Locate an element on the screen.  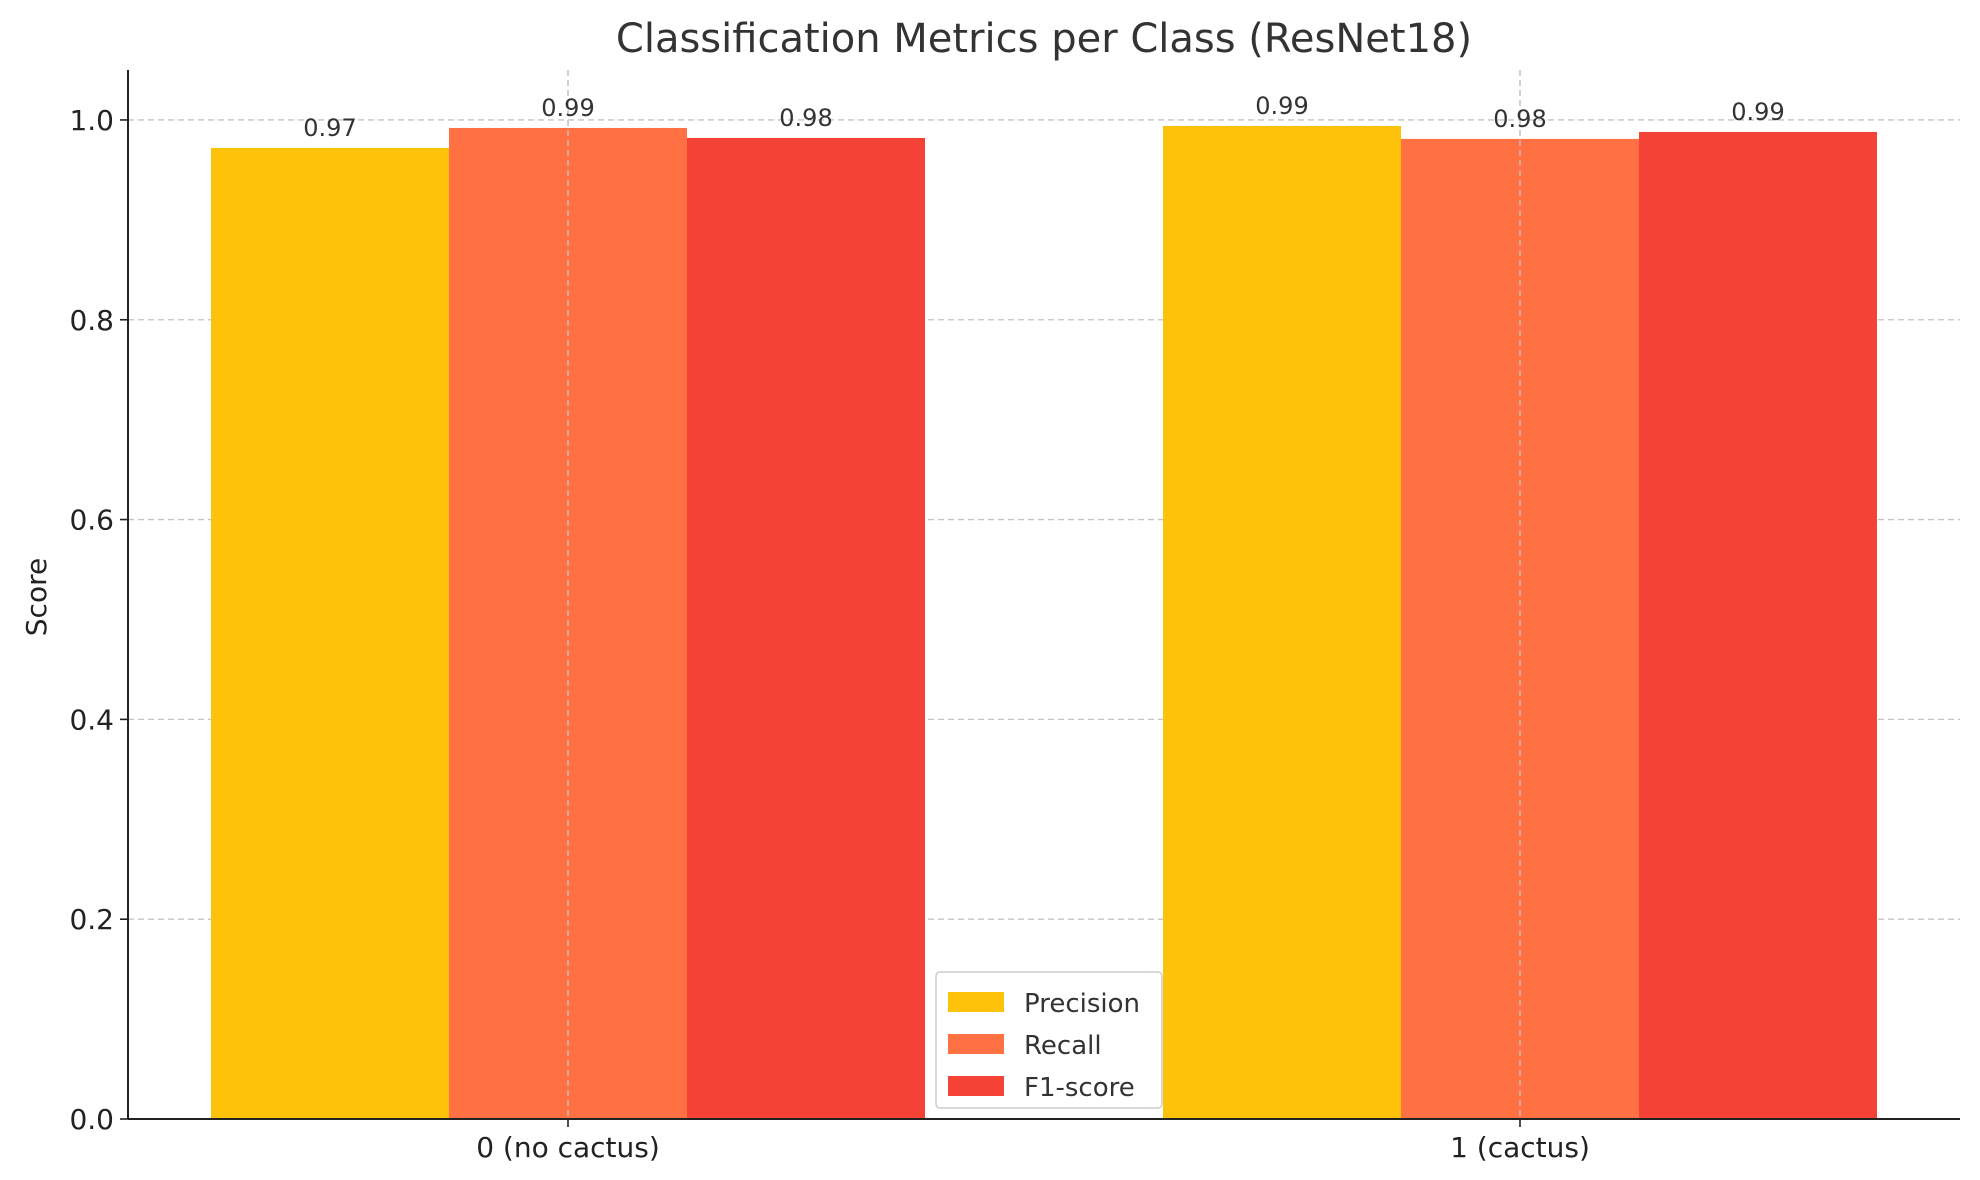
y-axis-label: Score is located at coordinates (36, 597).